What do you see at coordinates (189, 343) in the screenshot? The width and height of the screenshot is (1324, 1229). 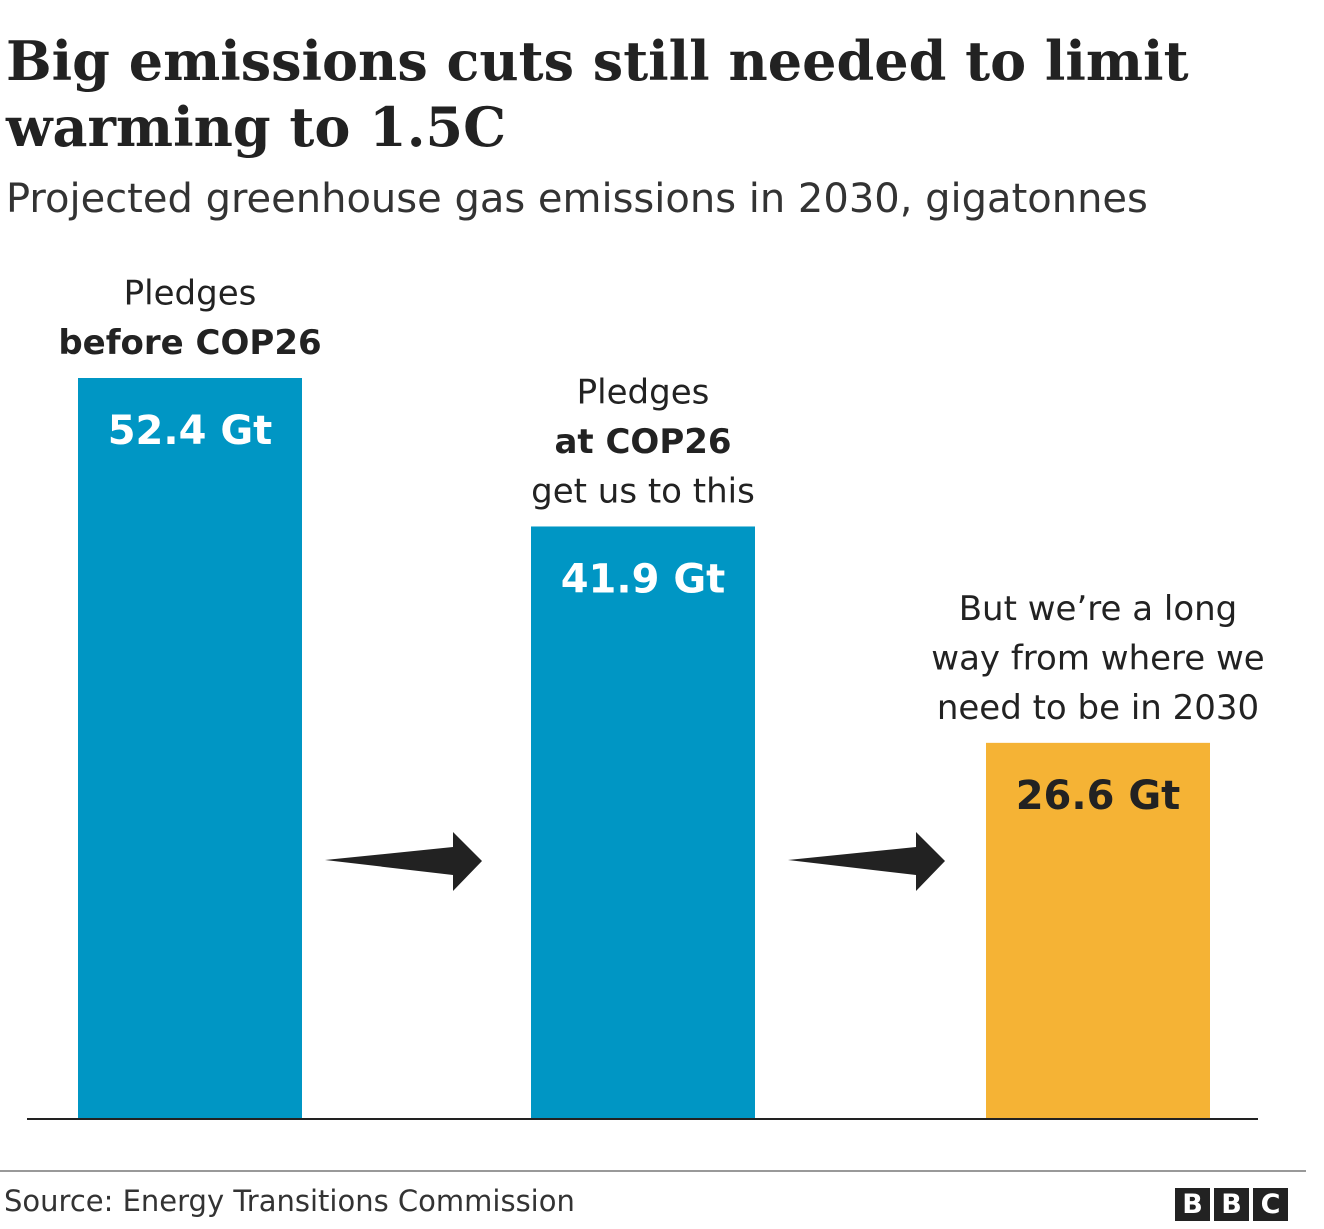 I see `category-label: before COP26` at bounding box center [189, 343].